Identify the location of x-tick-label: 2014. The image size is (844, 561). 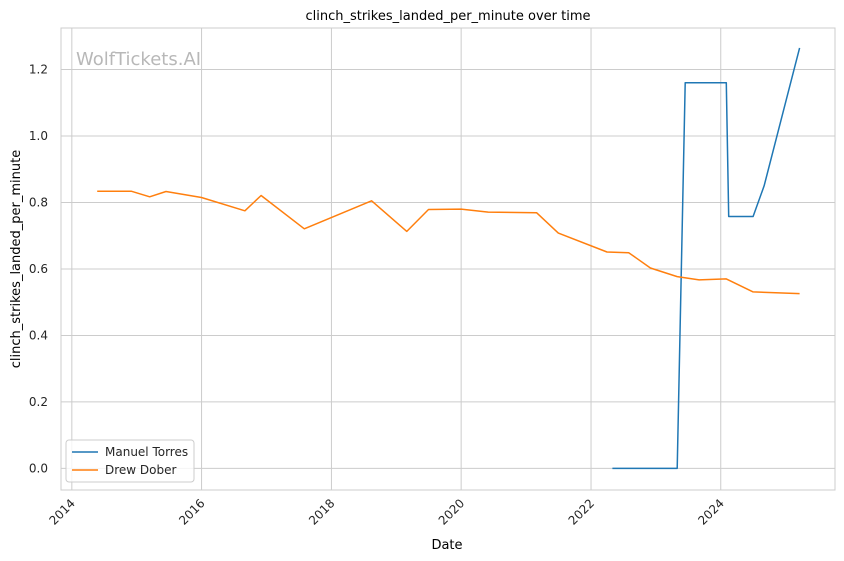
(61, 511).